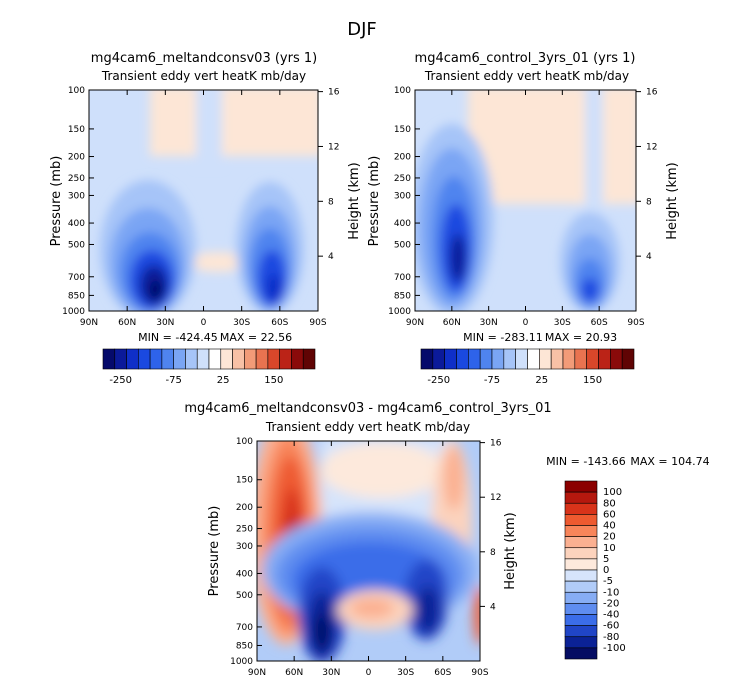 Image resolution: width=732 pixels, height=684 pixels. What do you see at coordinates (552, 147) in the screenshot?
I see `panel-b-positive-region` at bounding box center [552, 147].